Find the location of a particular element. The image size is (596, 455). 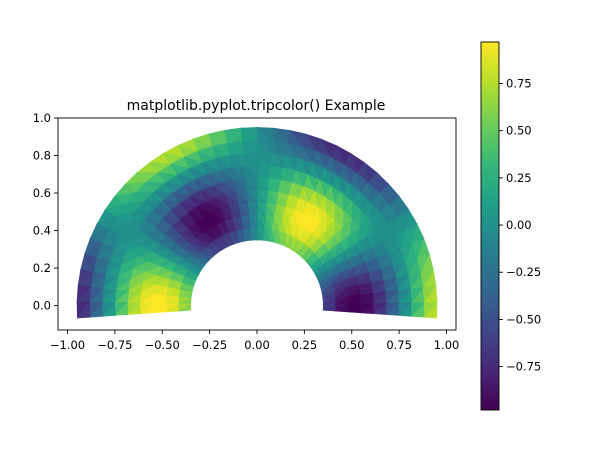

x-tick-label: −0.25 is located at coordinates (209, 345).